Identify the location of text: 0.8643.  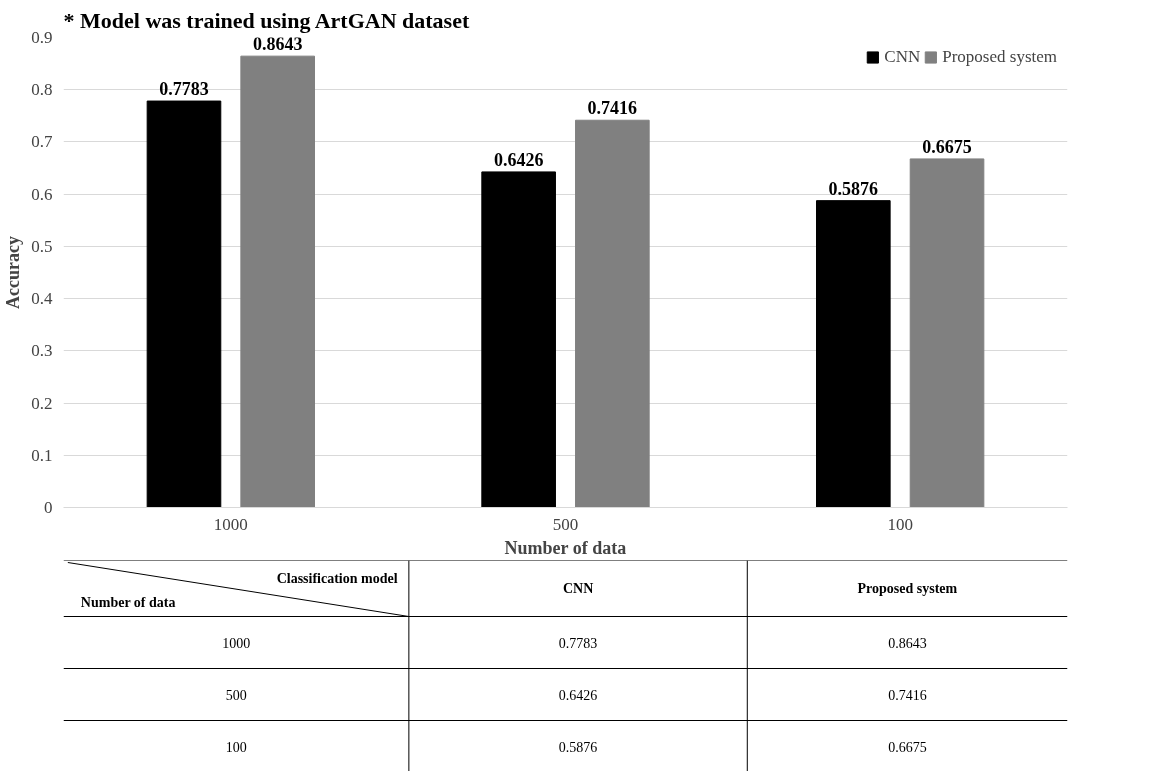
(907, 643).